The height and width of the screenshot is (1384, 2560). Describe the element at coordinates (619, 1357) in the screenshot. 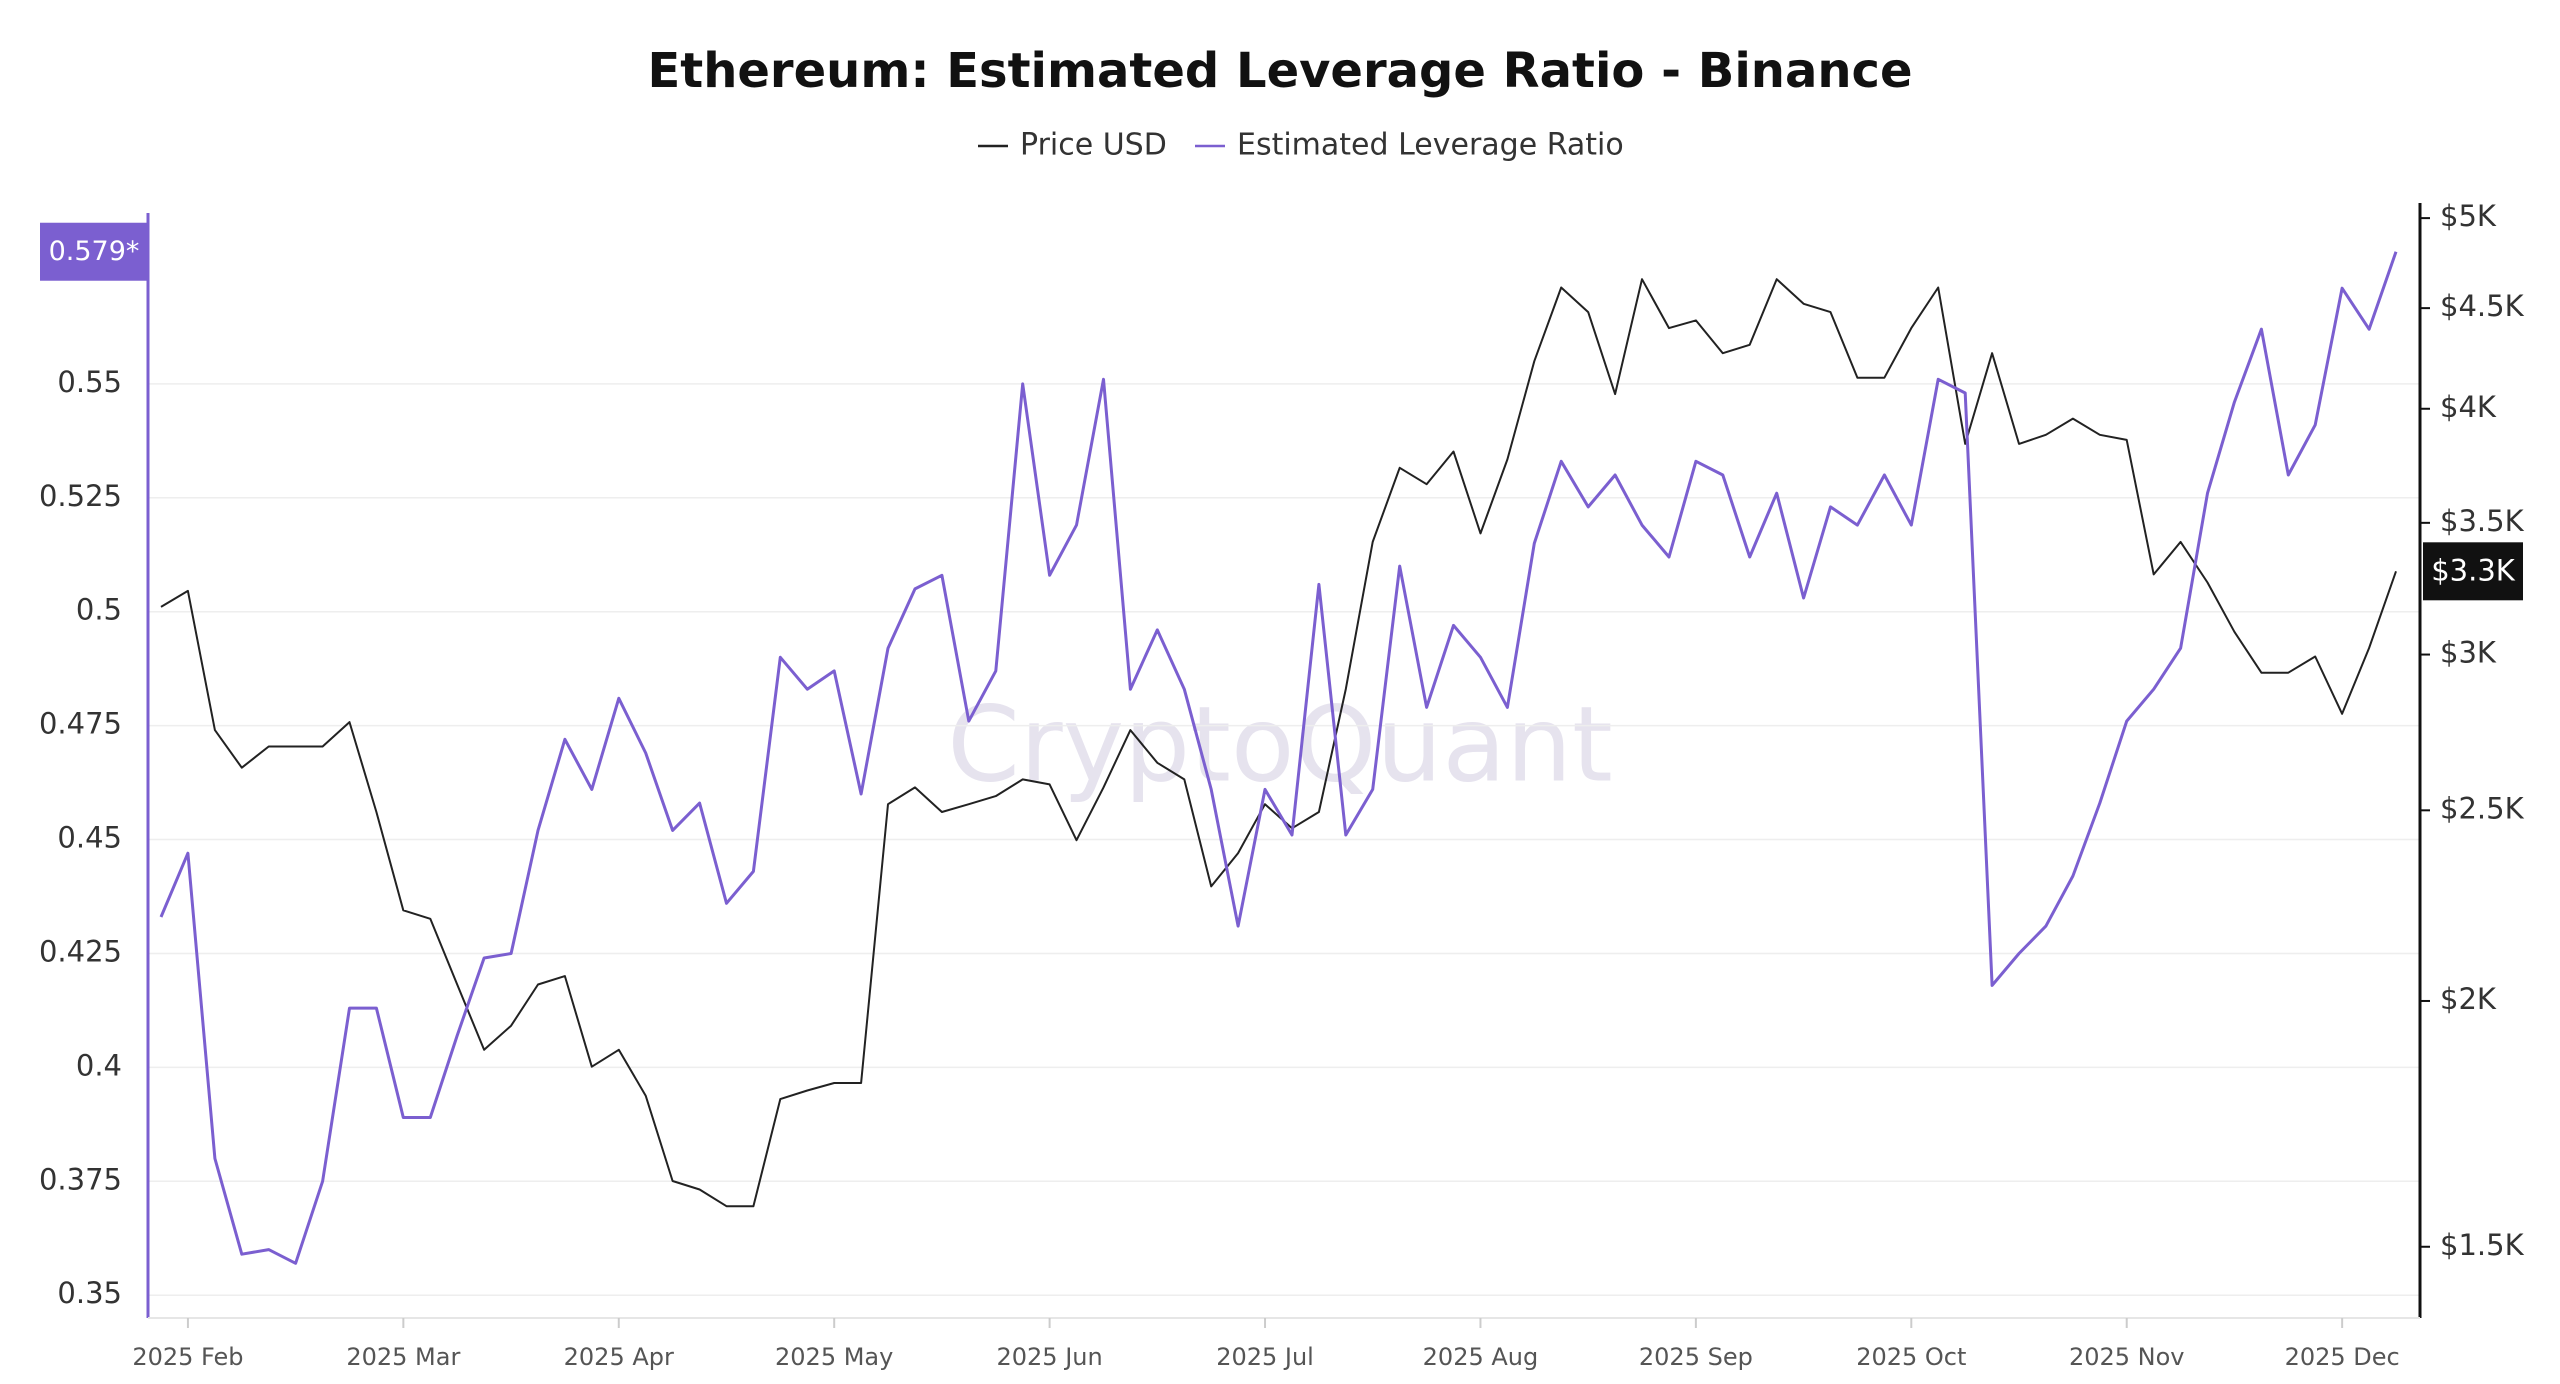

I see `x-tick-label: 2025 Apr` at that location.